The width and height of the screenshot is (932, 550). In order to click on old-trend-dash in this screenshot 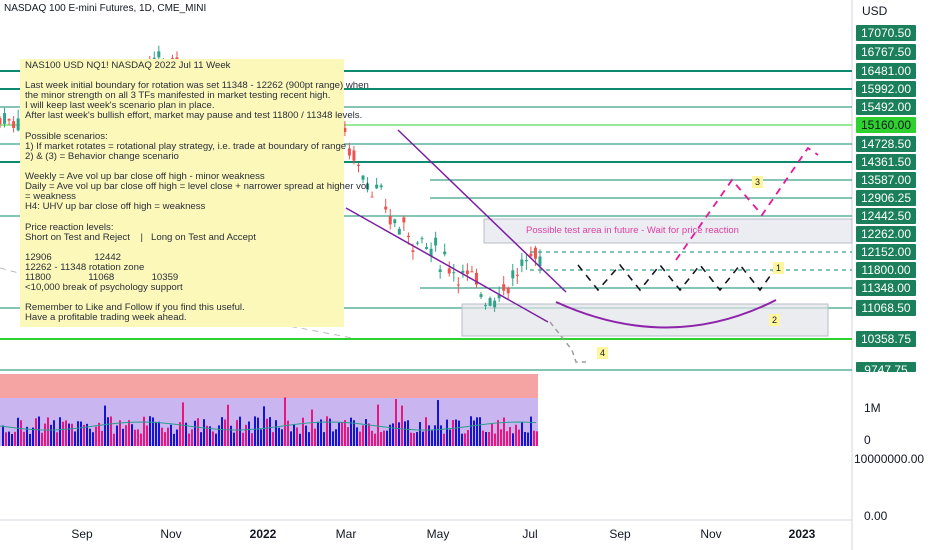, I will do `click(176, 303)`.